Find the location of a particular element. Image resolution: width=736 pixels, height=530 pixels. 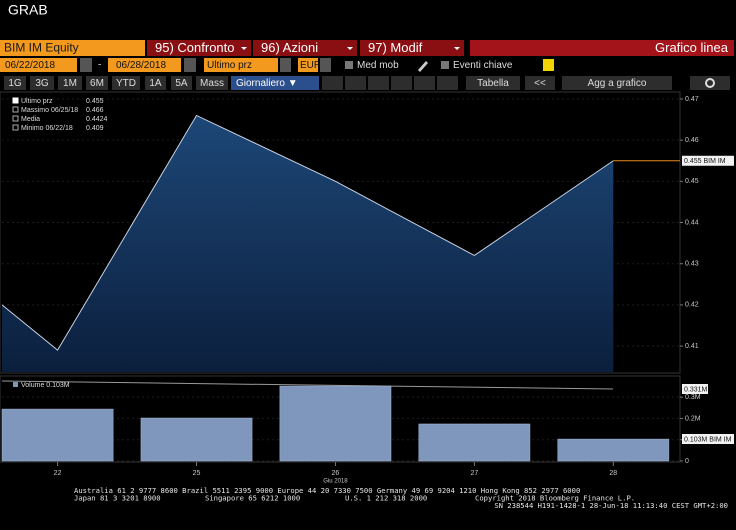

option-label: Med mob is located at coordinates (378, 65).